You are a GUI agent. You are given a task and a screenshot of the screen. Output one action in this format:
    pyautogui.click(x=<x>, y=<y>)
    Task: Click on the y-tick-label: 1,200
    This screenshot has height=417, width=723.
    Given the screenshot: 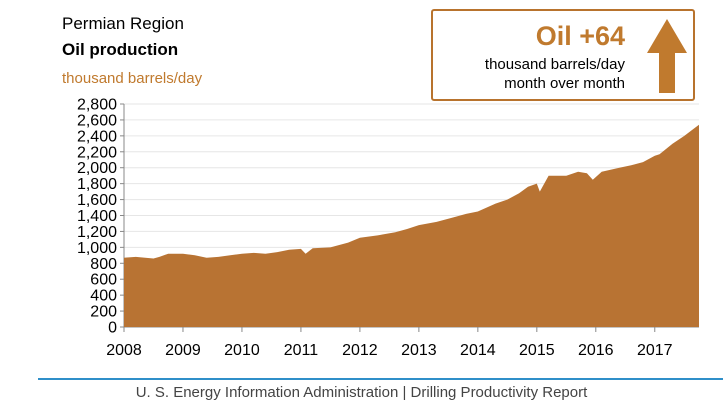 What is the action you would take?
    pyautogui.click(x=97, y=232)
    